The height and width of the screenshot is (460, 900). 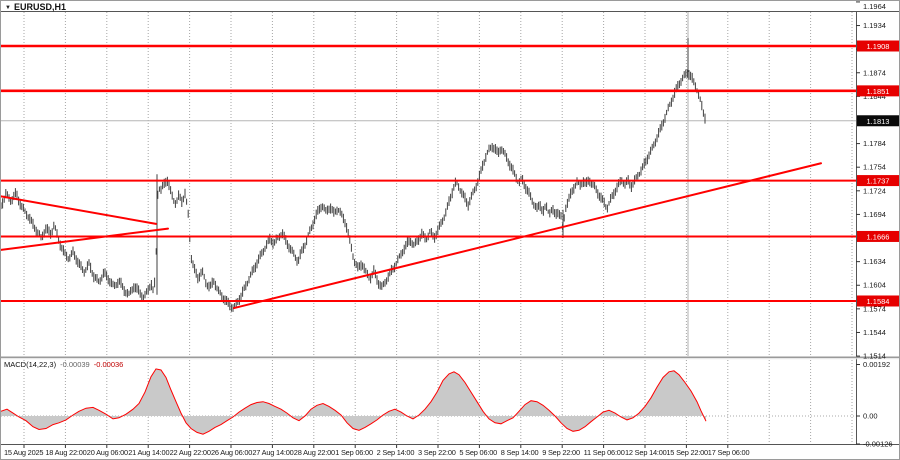 I want to click on macd-name: MACD(14,22,3), so click(x=30, y=364).